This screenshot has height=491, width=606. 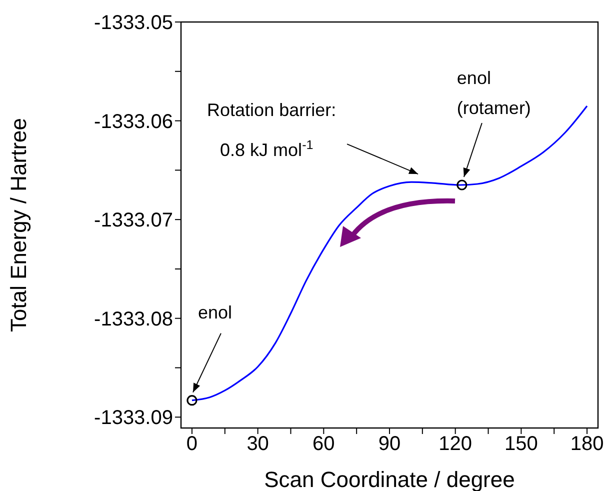 What do you see at coordinates (133, 319) in the screenshot?
I see `y-tick-label: -1333.08` at bounding box center [133, 319].